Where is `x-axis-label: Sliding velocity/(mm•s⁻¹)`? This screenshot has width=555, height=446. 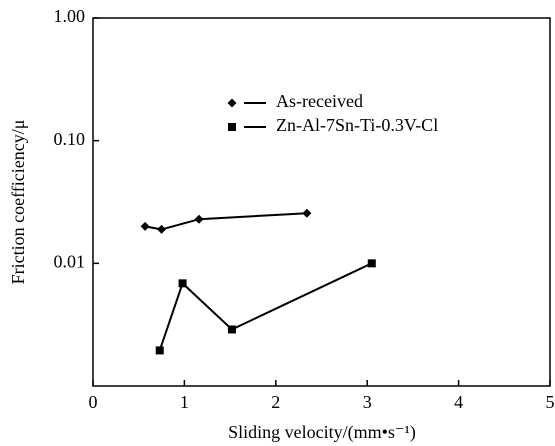
x-axis-label: Sliding velocity/(mm•s⁻¹) is located at coordinates (322, 432).